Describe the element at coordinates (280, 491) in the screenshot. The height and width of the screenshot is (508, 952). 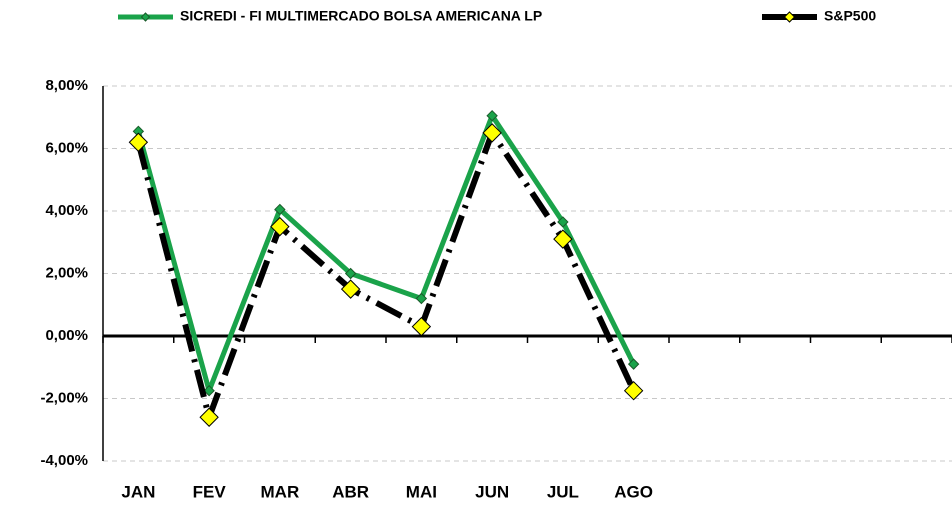
I see `x-tick-label: MAR` at that location.